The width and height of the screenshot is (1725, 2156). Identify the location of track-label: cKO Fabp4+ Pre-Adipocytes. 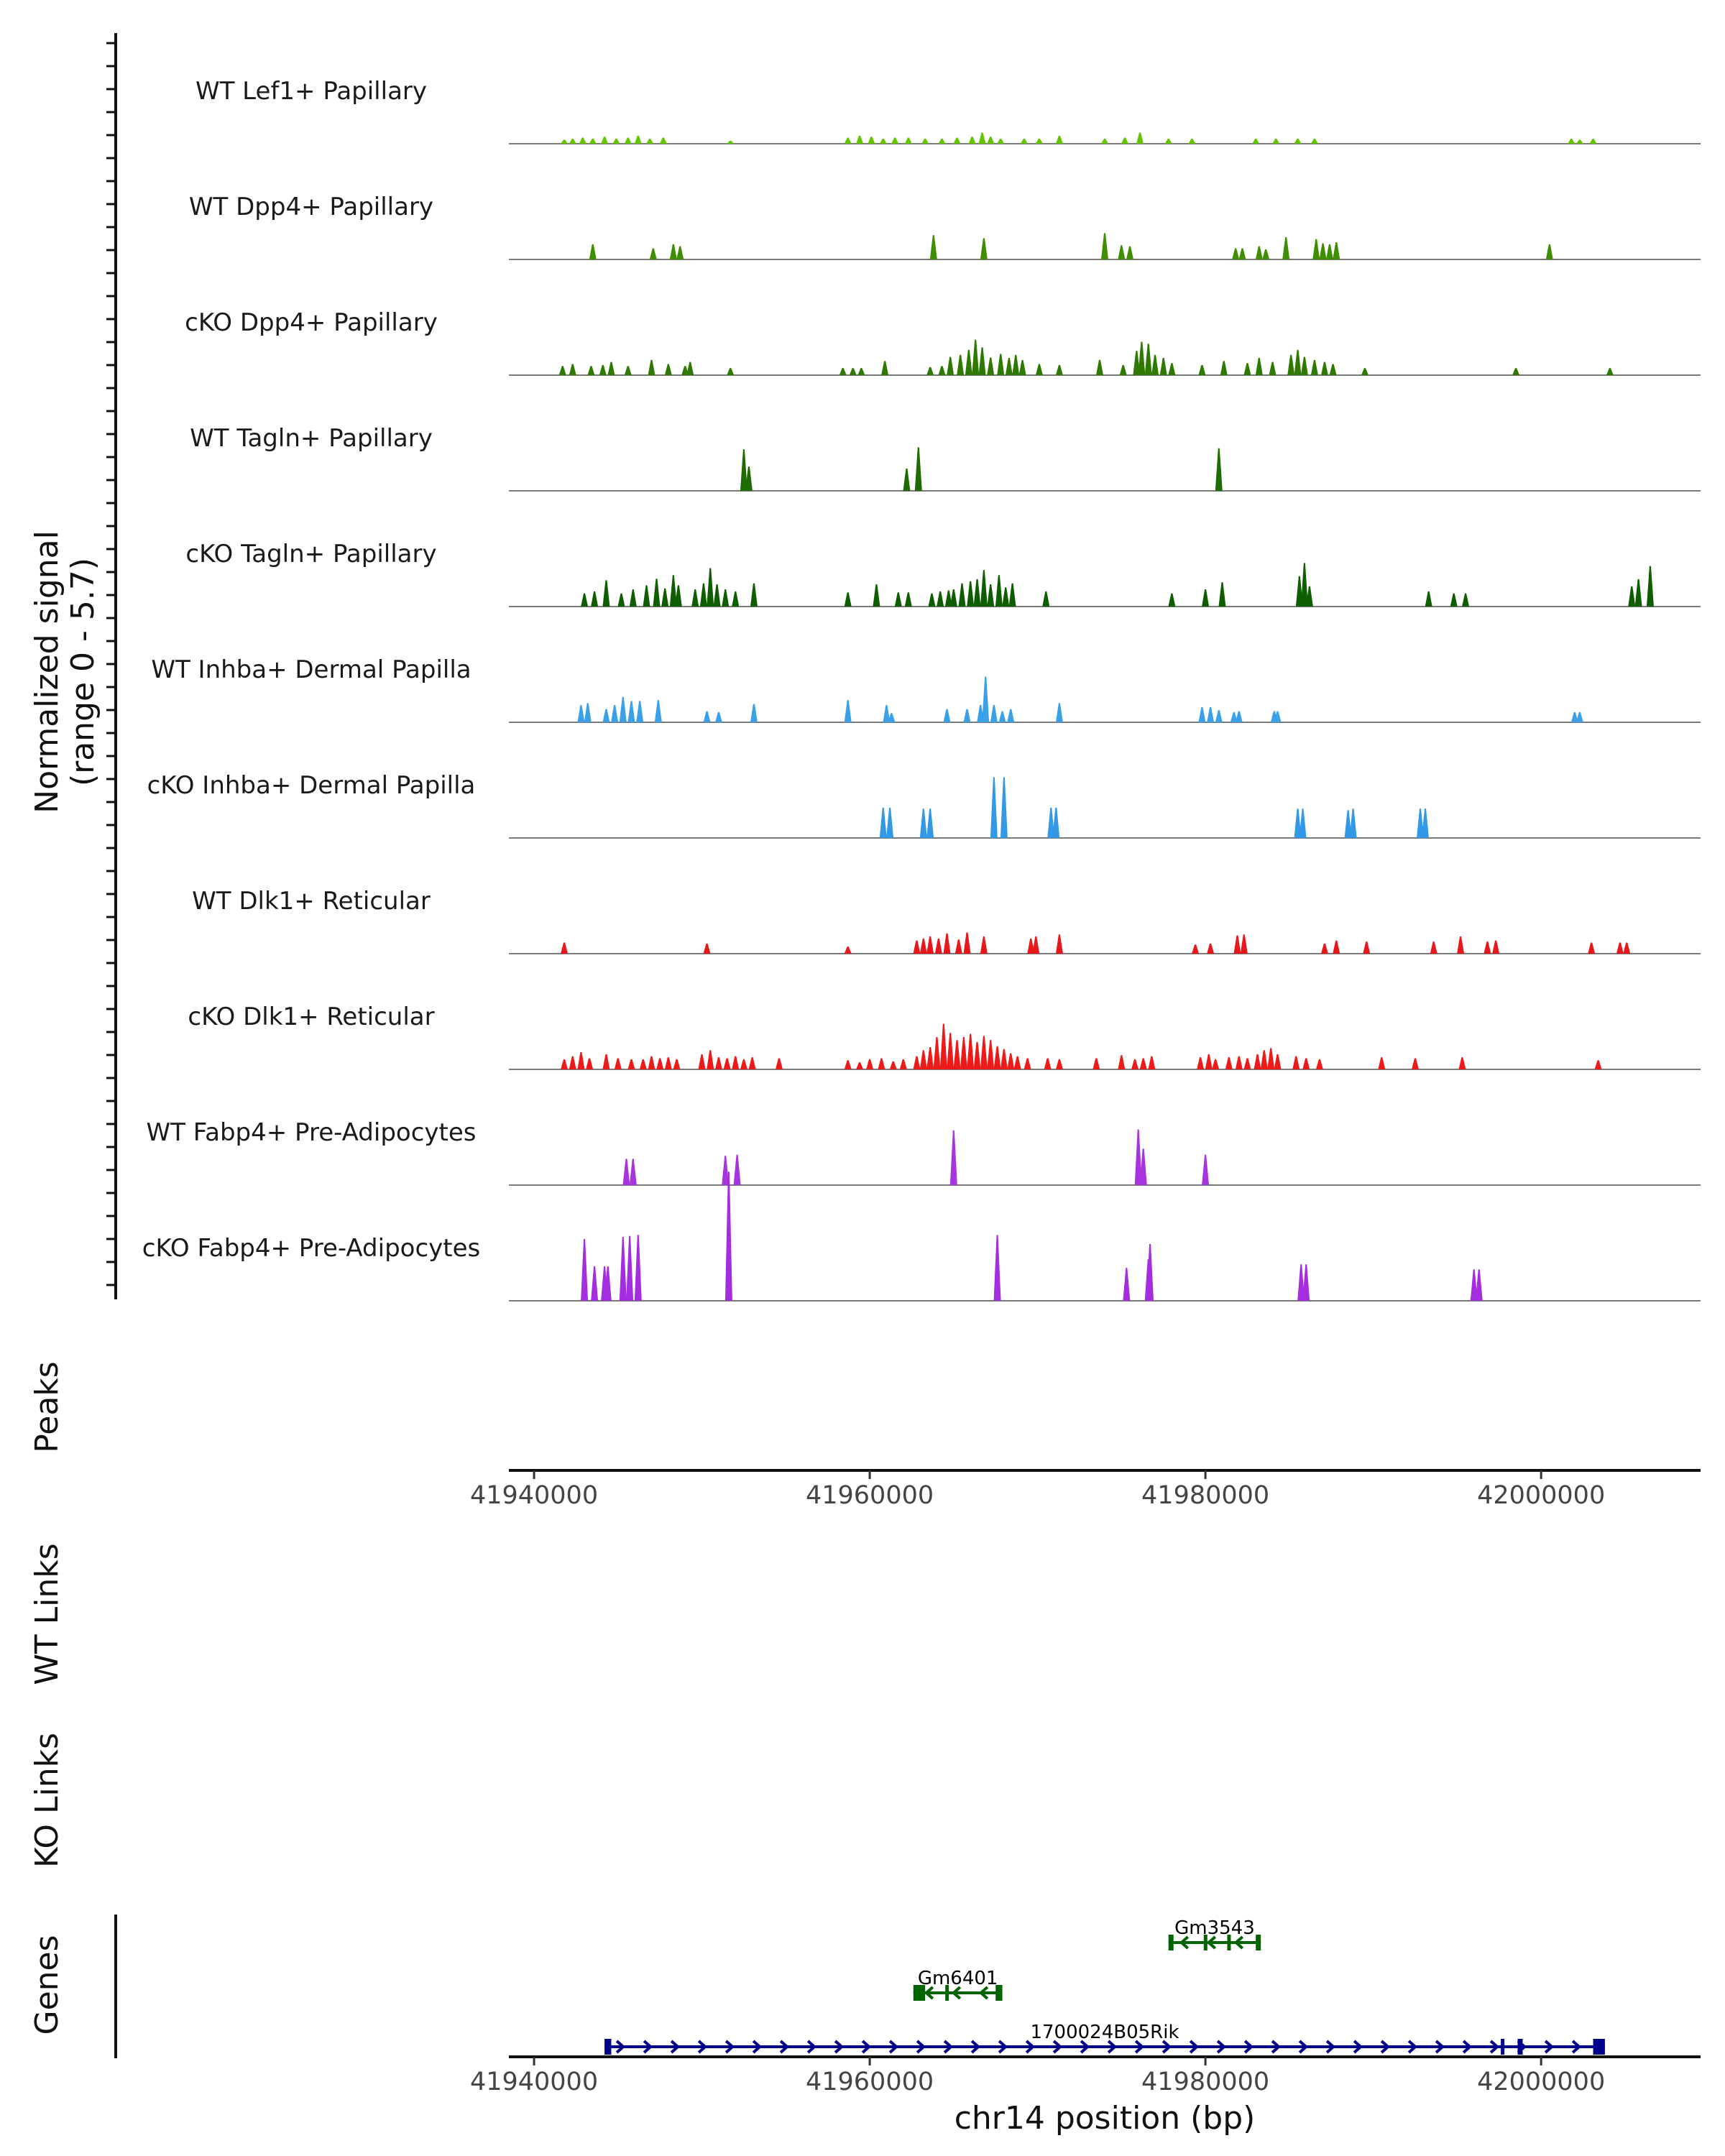
(311, 1249).